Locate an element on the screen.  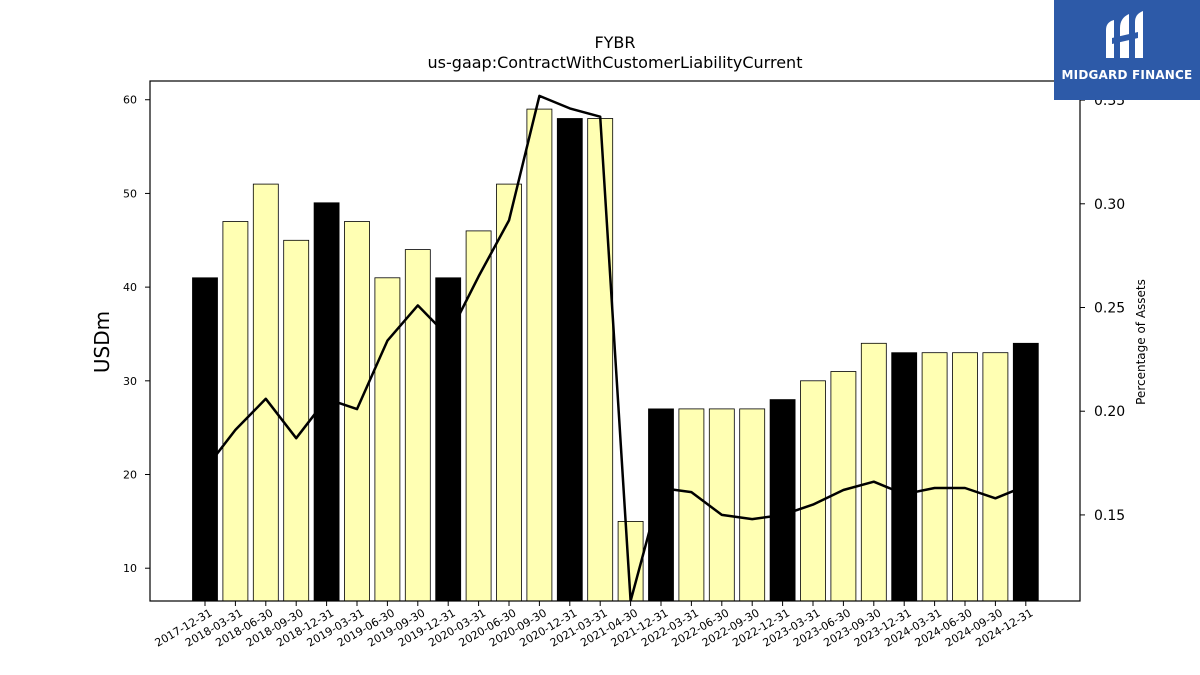
brand-logo: MIDGARD FINANCE is located at coordinates (1127, 50).